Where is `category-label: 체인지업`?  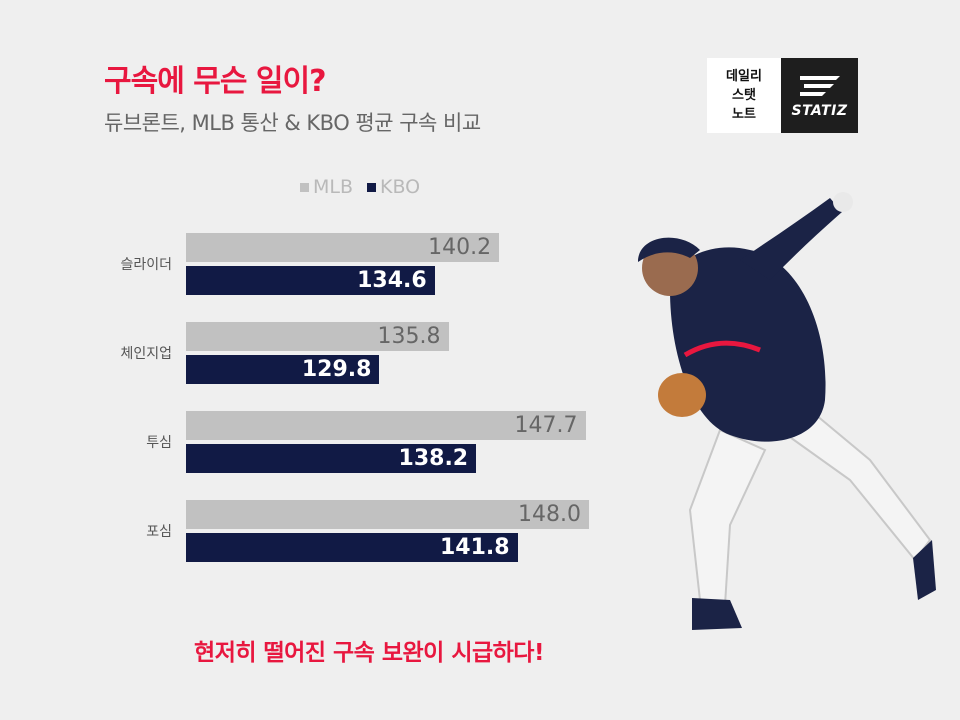
category-label: 체인지업 is located at coordinates (146, 354).